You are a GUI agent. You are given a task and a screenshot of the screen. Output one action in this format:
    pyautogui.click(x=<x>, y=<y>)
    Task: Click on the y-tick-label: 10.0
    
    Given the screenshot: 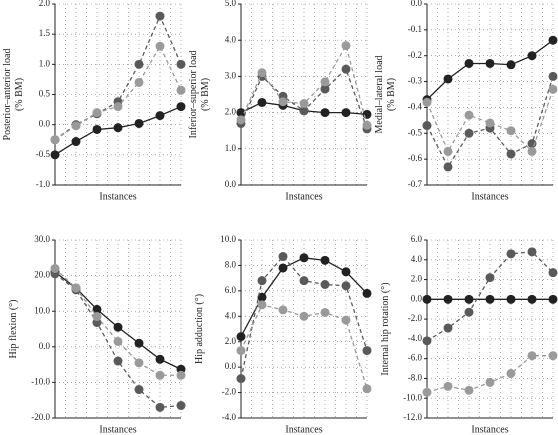 What is the action you would take?
    pyautogui.click(x=42, y=310)
    